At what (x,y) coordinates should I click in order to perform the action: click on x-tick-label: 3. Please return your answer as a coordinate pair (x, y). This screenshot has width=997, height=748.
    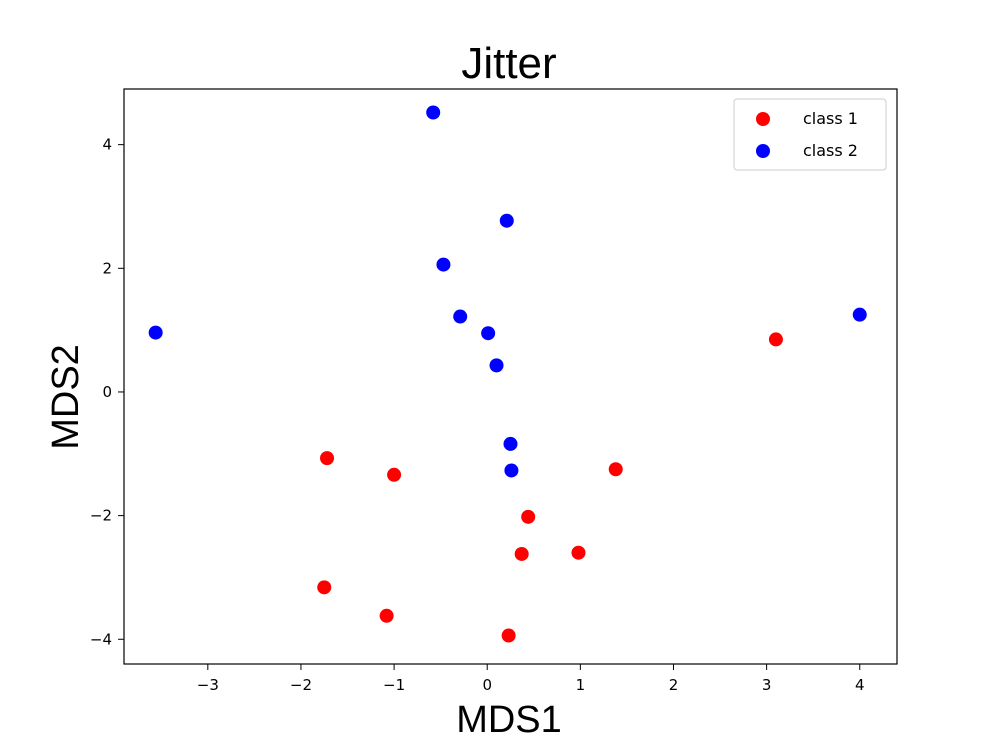
    Looking at the image, I should click on (767, 685).